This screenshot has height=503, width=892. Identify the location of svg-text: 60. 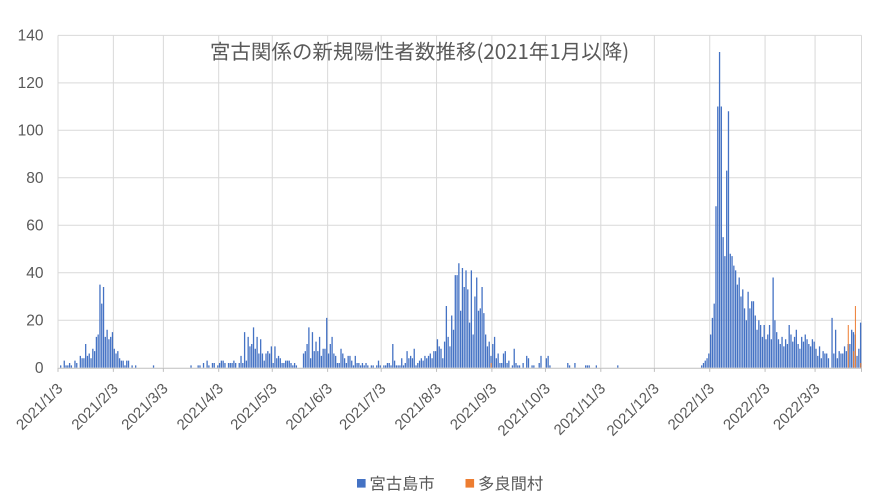
(35, 226).